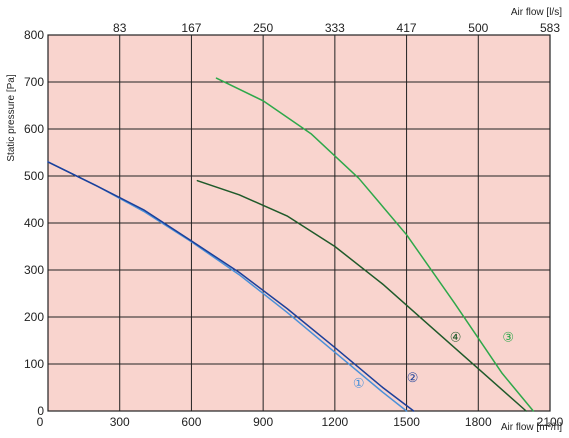 The image size is (569, 438). I want to click on x-tick-label-1: 300, so click(120, 422).